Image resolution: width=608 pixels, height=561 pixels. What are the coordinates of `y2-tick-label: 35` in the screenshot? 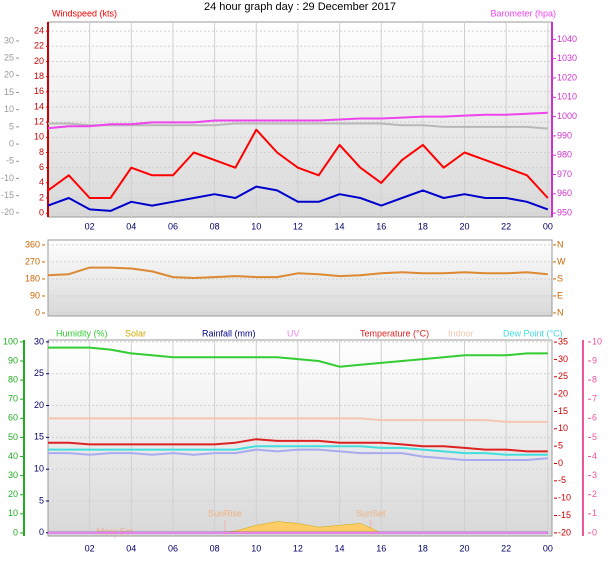 It's located at (563, 341).